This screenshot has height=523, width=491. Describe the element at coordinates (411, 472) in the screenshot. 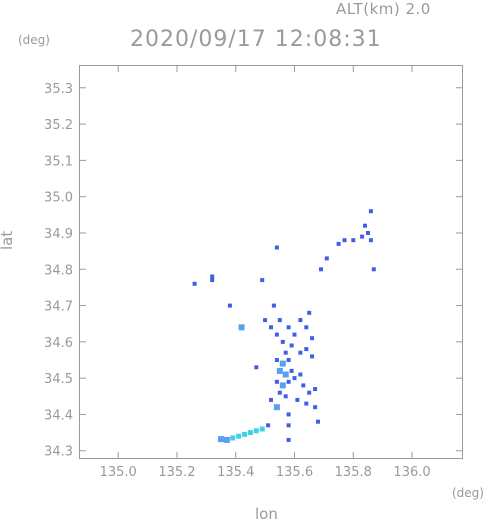

I see `x-tick-label: 136.0` at that location.